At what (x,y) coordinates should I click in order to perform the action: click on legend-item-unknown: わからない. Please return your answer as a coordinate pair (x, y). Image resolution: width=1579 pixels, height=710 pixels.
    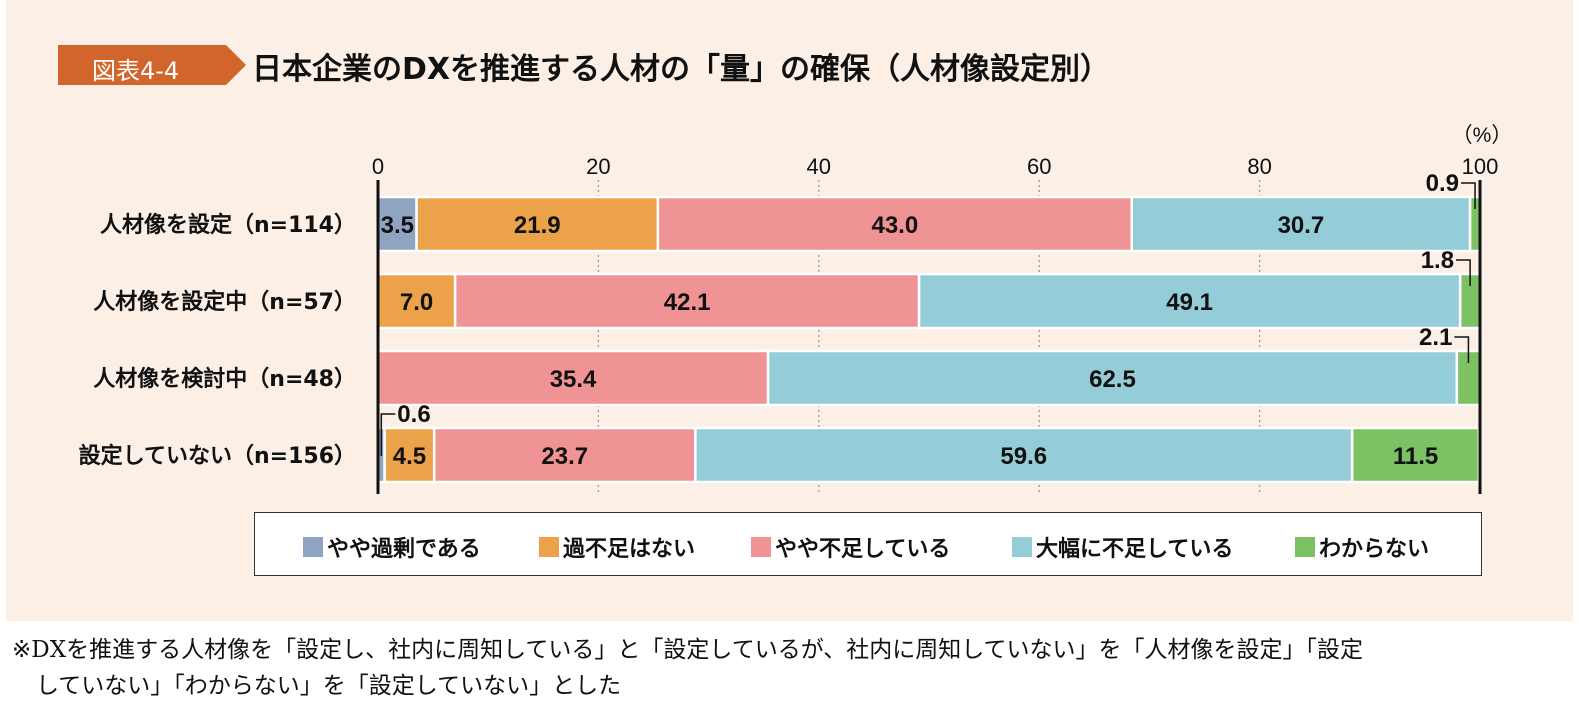
    Looking at the image, I should click on (1362, 547).